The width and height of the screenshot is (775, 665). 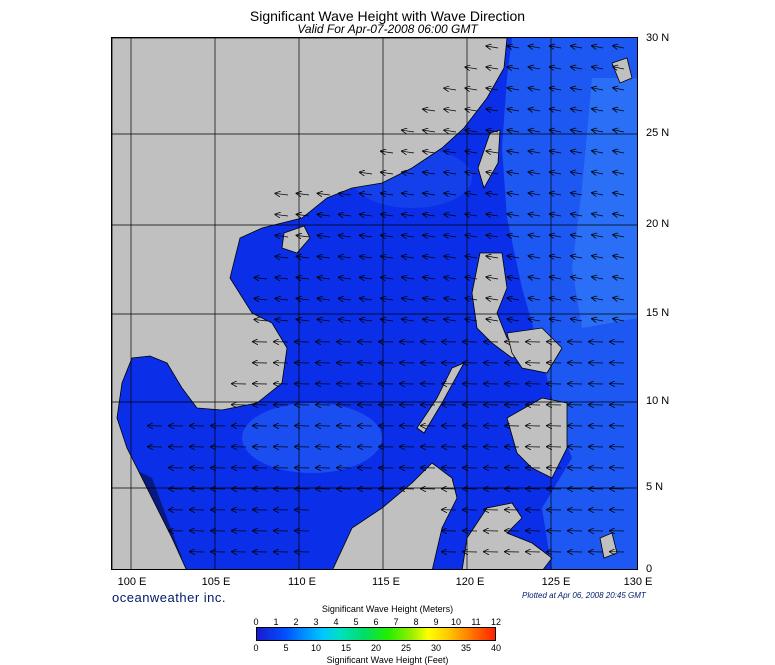 I want to click on lat-label-5: 5 N, so click(x=655, y=487).